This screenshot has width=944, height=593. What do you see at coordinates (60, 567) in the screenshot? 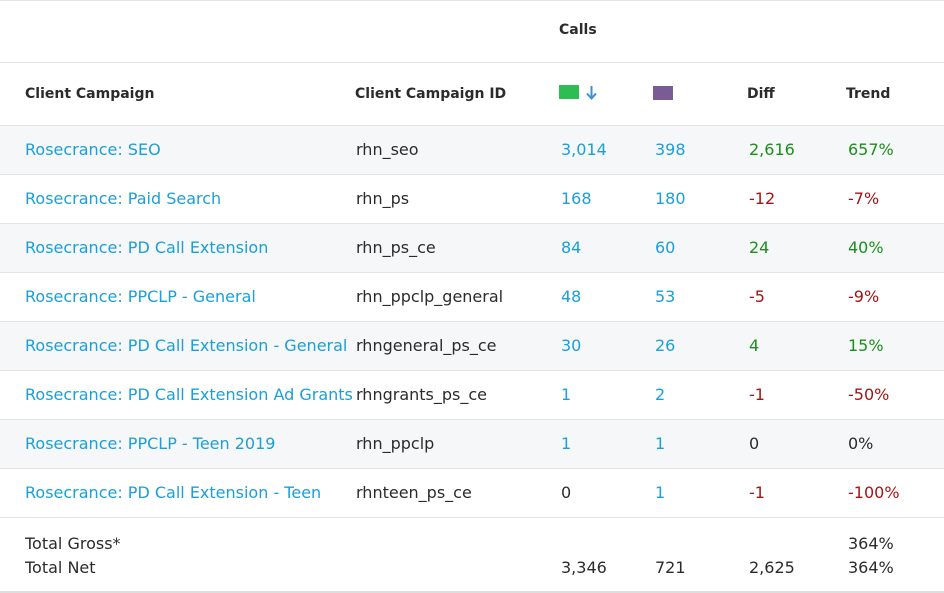
I see `total-net-label: Total Net` at bounding box center [60, 567].